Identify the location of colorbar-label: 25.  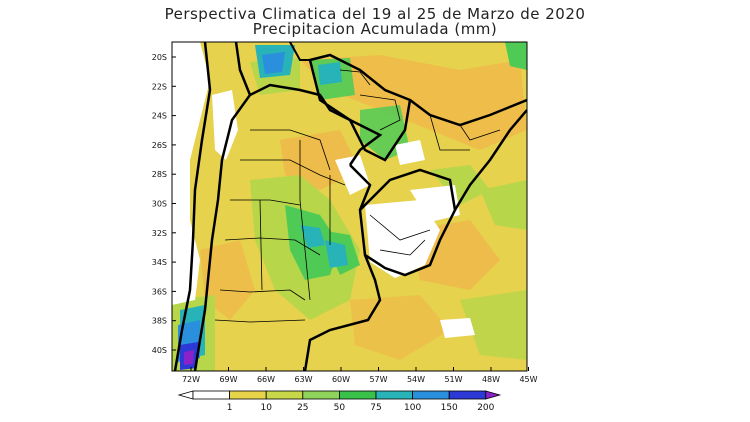
(302, 408).